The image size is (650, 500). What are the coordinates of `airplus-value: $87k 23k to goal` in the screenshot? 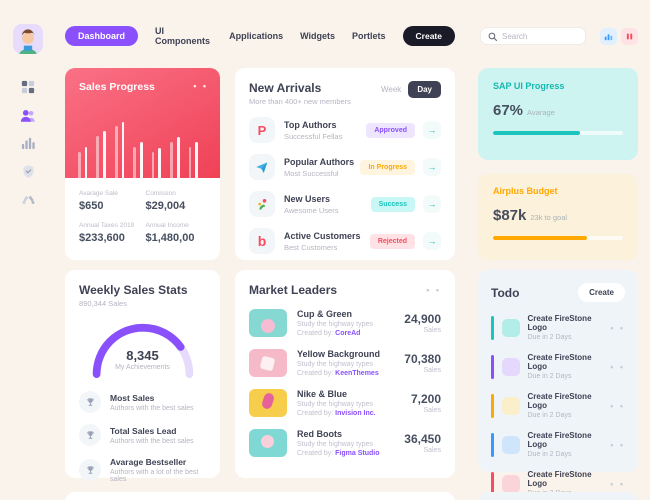 It's located at (530, 215).